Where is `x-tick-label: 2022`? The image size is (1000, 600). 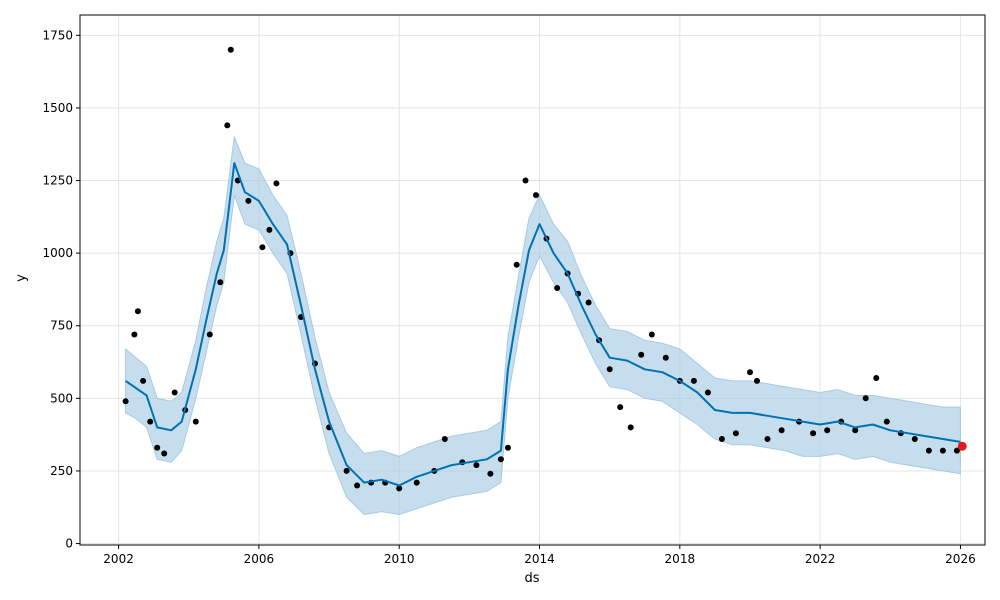 x-tick-label: 2022 is located at coordinates (820, 559).